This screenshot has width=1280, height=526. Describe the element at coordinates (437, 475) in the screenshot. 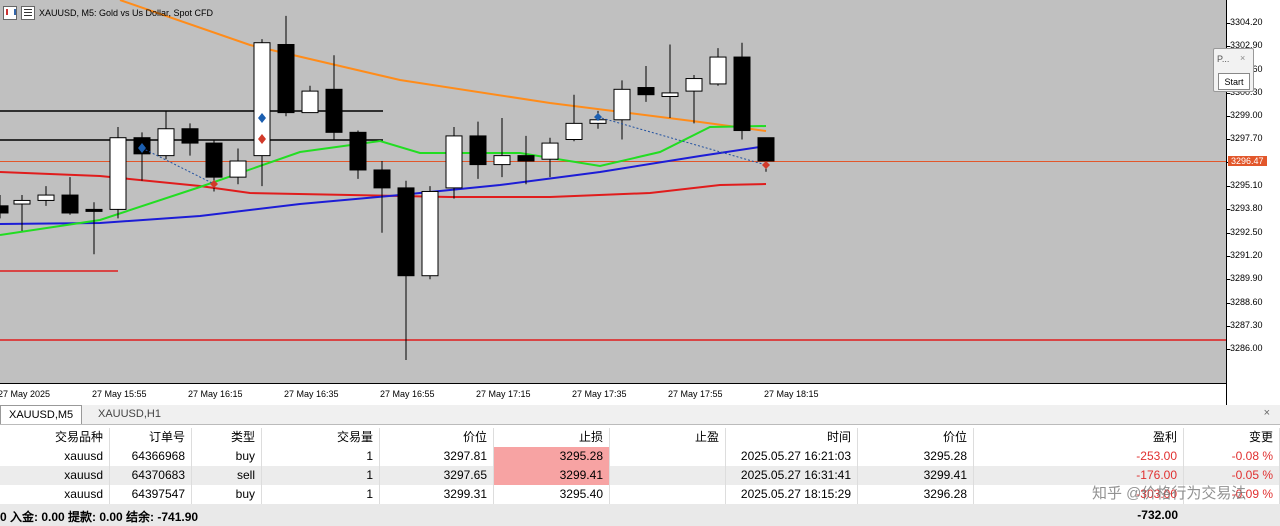

I see `cell-open-price: 3297.65` at that location.